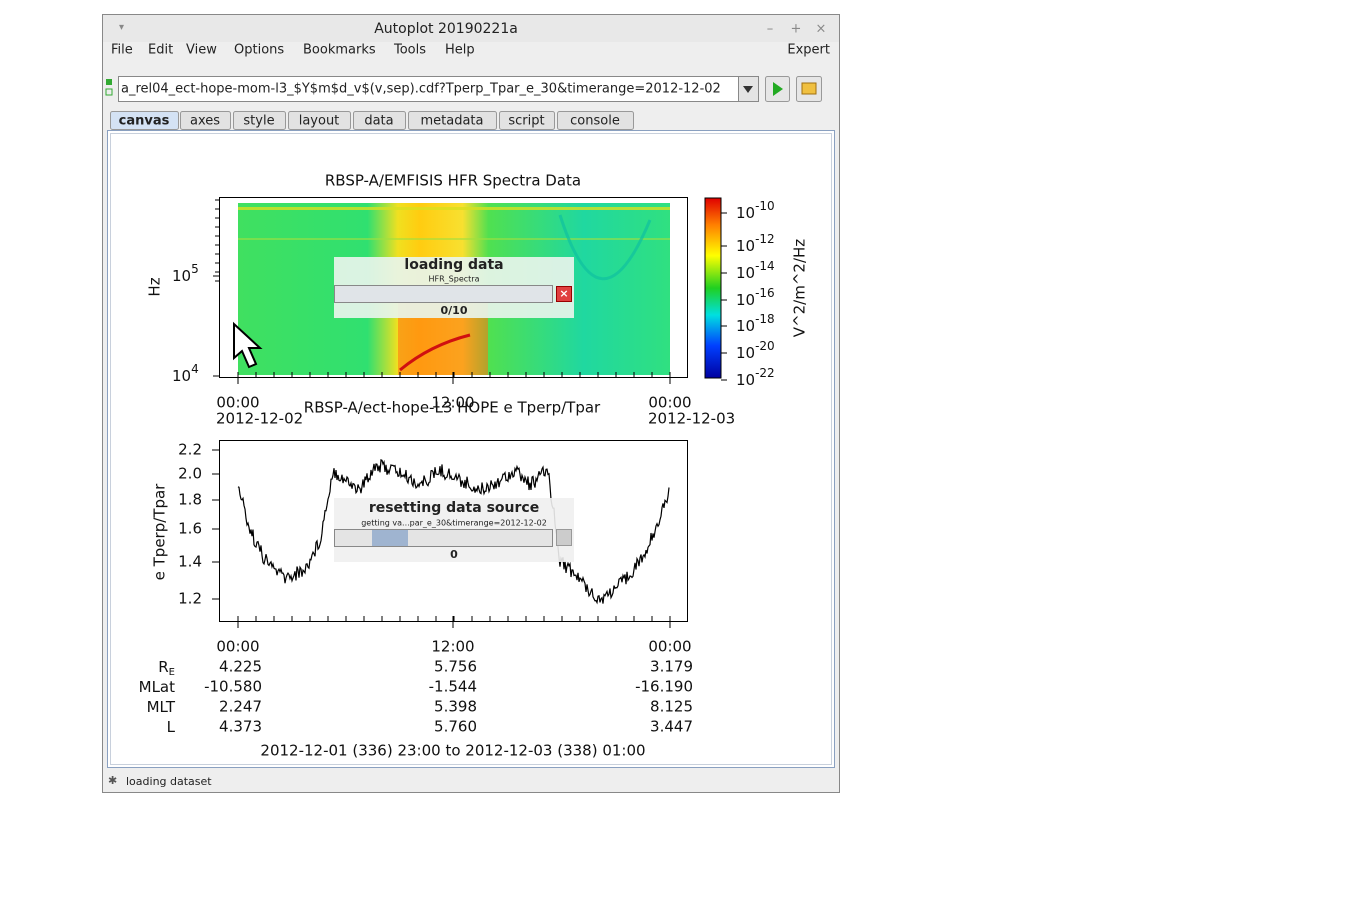 The image size is (1345, 916). I want to click on tick-exponent: -22, so click(765, 373).